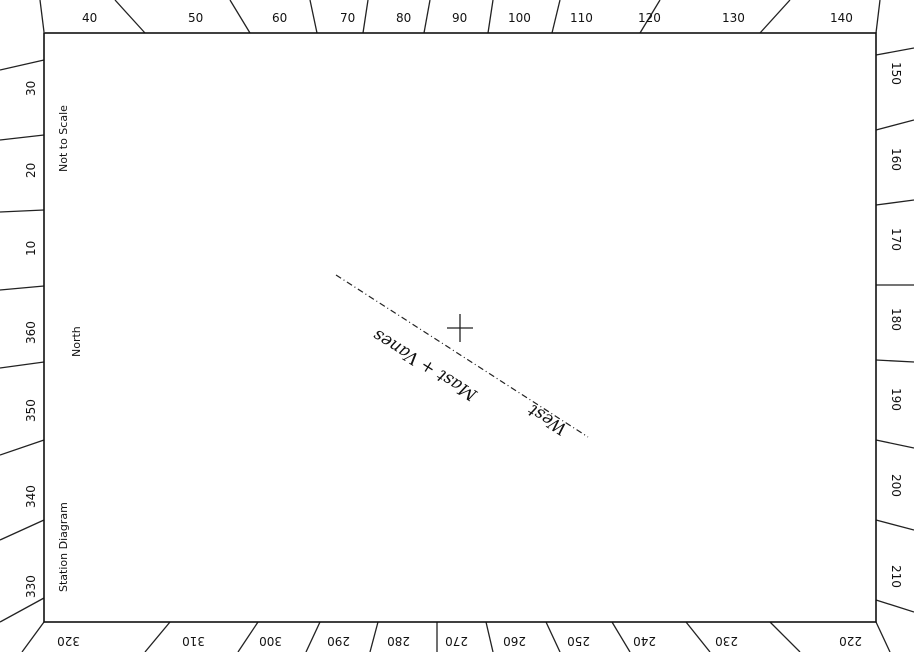 The image size is (914, 652). What do you see at coordinates (459, 18) in the screenshot?
I see `bearing-label-90: 90` at bounding box center [459, 18].